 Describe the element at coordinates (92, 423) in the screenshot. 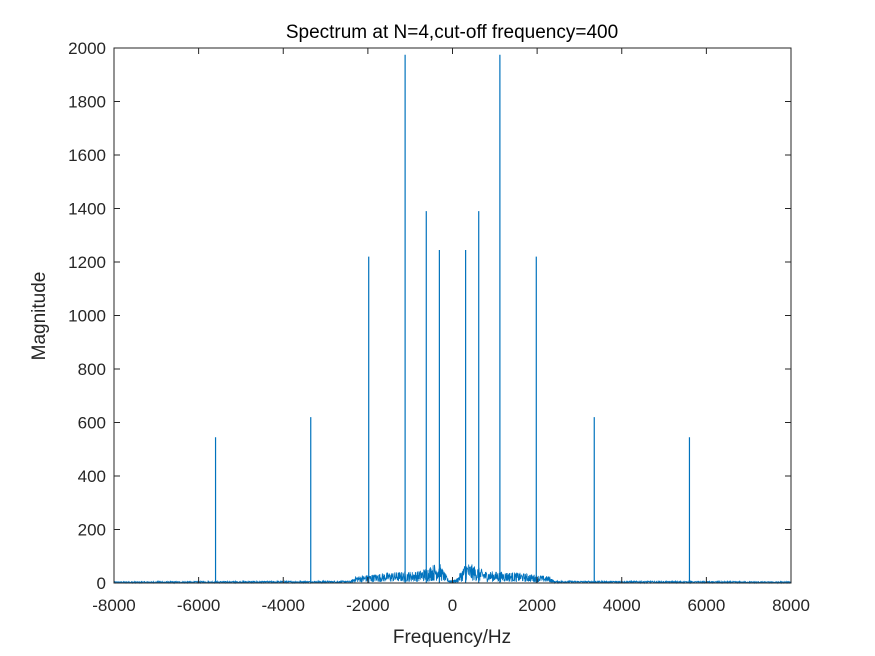

I see `y-tick-label: 600` at that location.